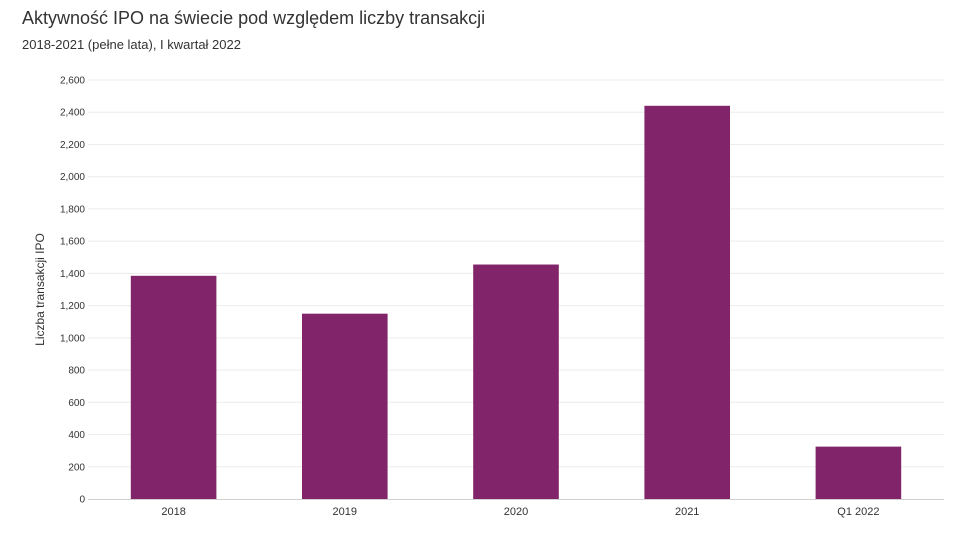 The image size is (959, 546). I want to click on y-tick-label: 1,600, so click(72, 242).